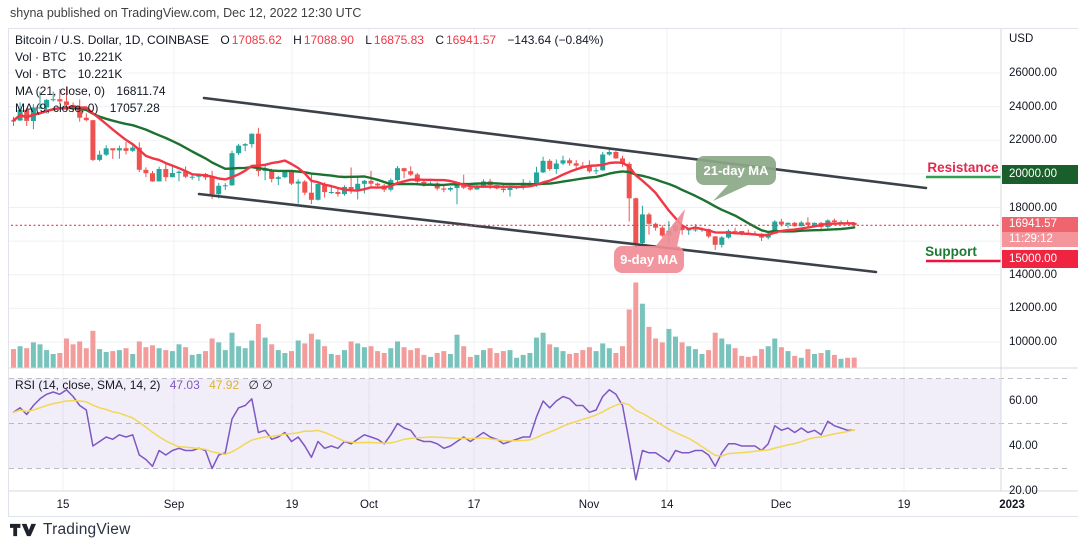  I want to click on price-axis-label: 24000.00, so click(1033, 107).